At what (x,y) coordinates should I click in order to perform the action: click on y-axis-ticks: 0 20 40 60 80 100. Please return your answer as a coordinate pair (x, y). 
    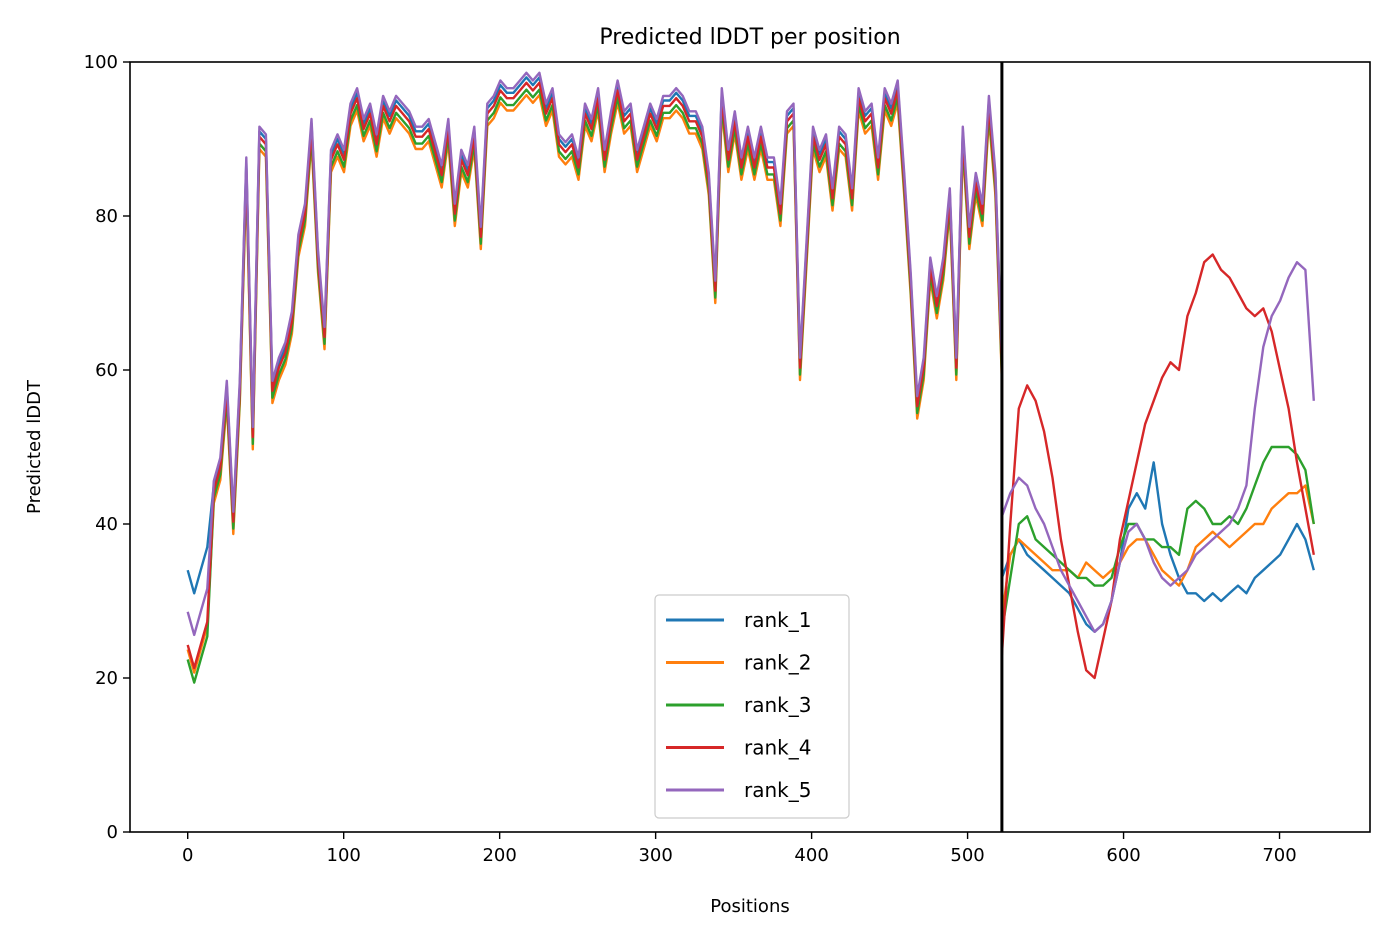
    Looking at the image, I should click on (107, 447).